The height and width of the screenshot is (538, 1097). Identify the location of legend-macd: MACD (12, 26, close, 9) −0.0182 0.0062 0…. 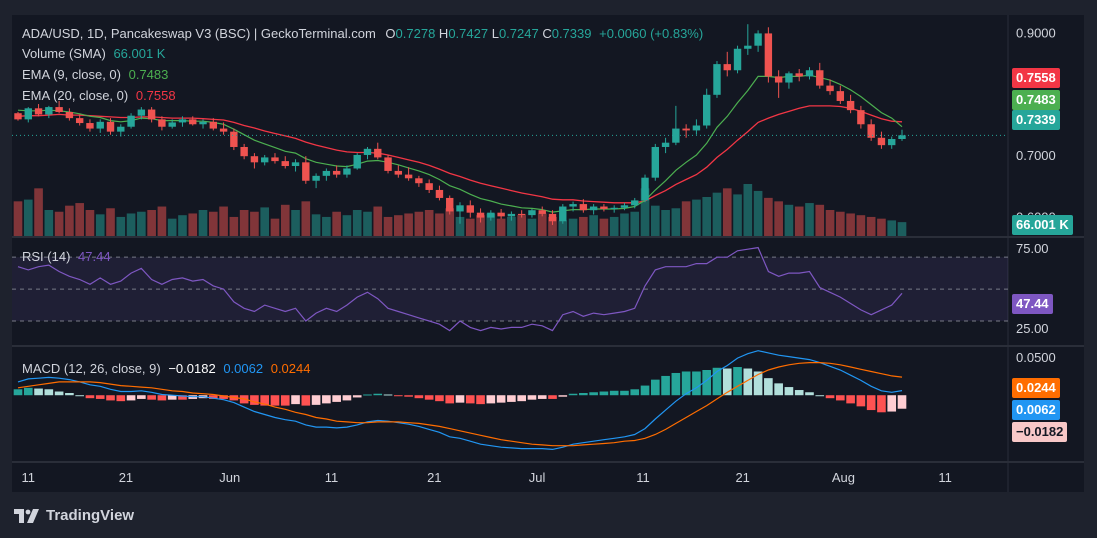
(166, 368).